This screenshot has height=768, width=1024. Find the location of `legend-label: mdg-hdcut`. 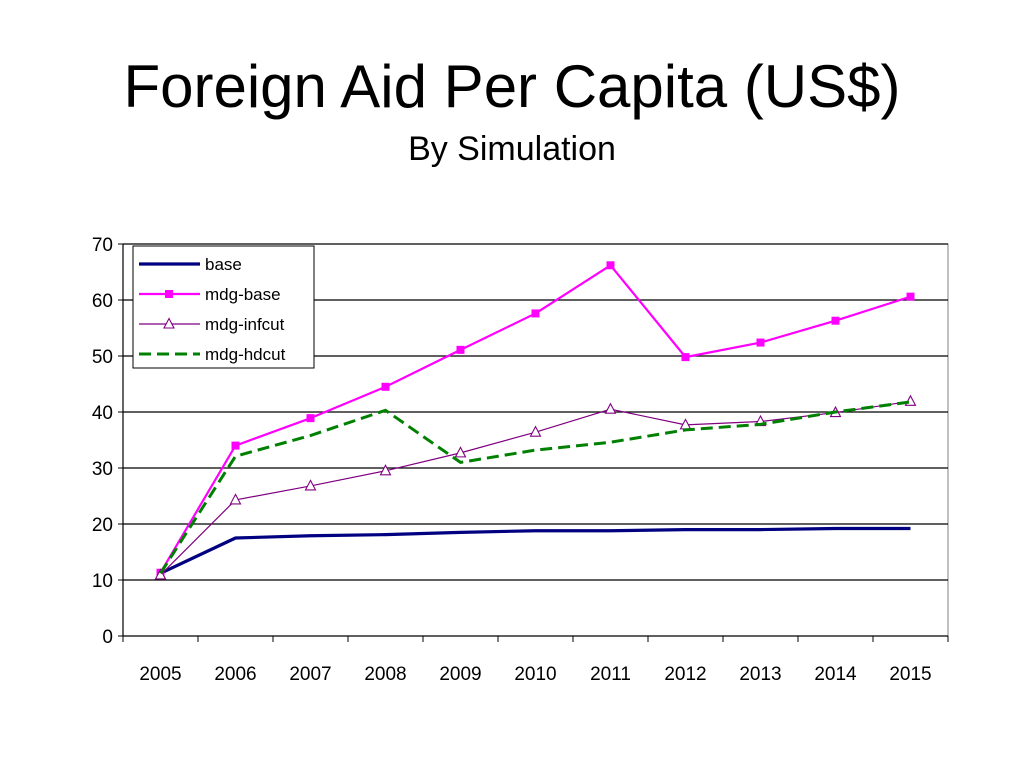

legend-label: mdg-hdcut is located at coordinates (245, 354).